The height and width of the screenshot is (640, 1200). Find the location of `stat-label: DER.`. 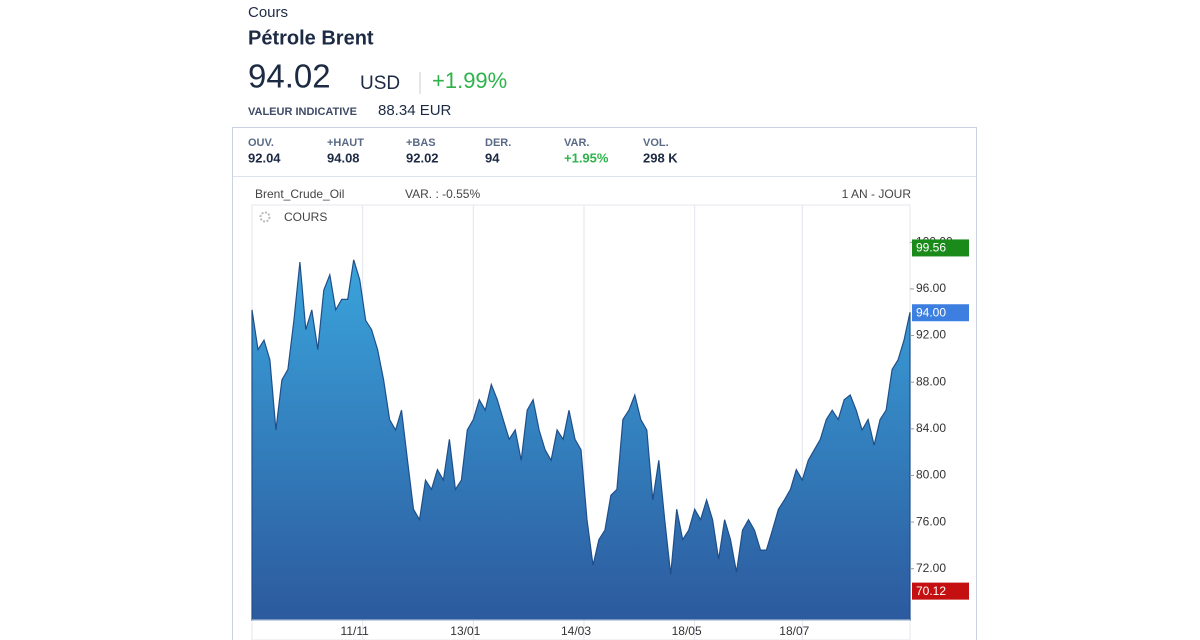

stat-label: DER. is located at coordinates (498, 143).